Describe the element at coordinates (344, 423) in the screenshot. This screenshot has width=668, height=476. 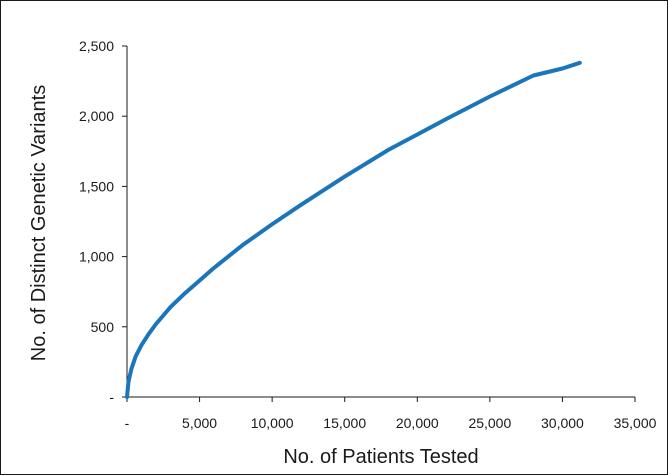
I see `x-tick-label: 15,000` at that location.